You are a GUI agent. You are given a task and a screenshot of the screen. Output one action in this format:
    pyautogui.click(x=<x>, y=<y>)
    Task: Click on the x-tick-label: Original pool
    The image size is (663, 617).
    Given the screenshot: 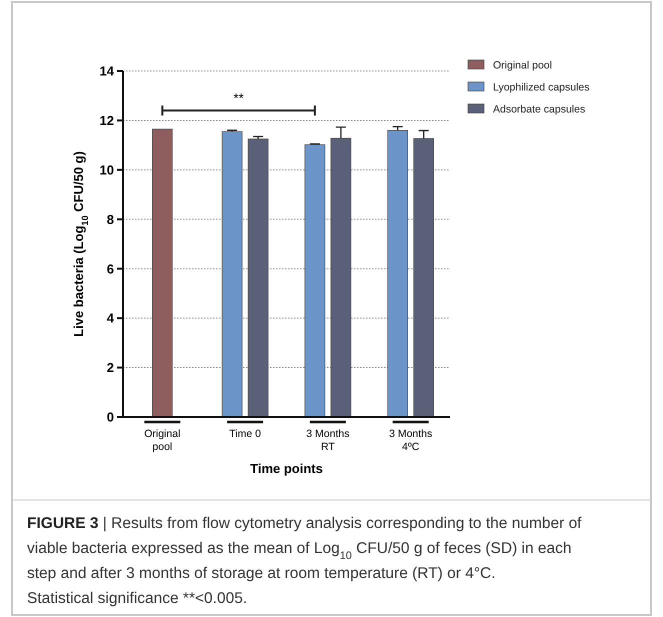 What is the action you would take?
    pyautogui.click(x=162, y=440)
    